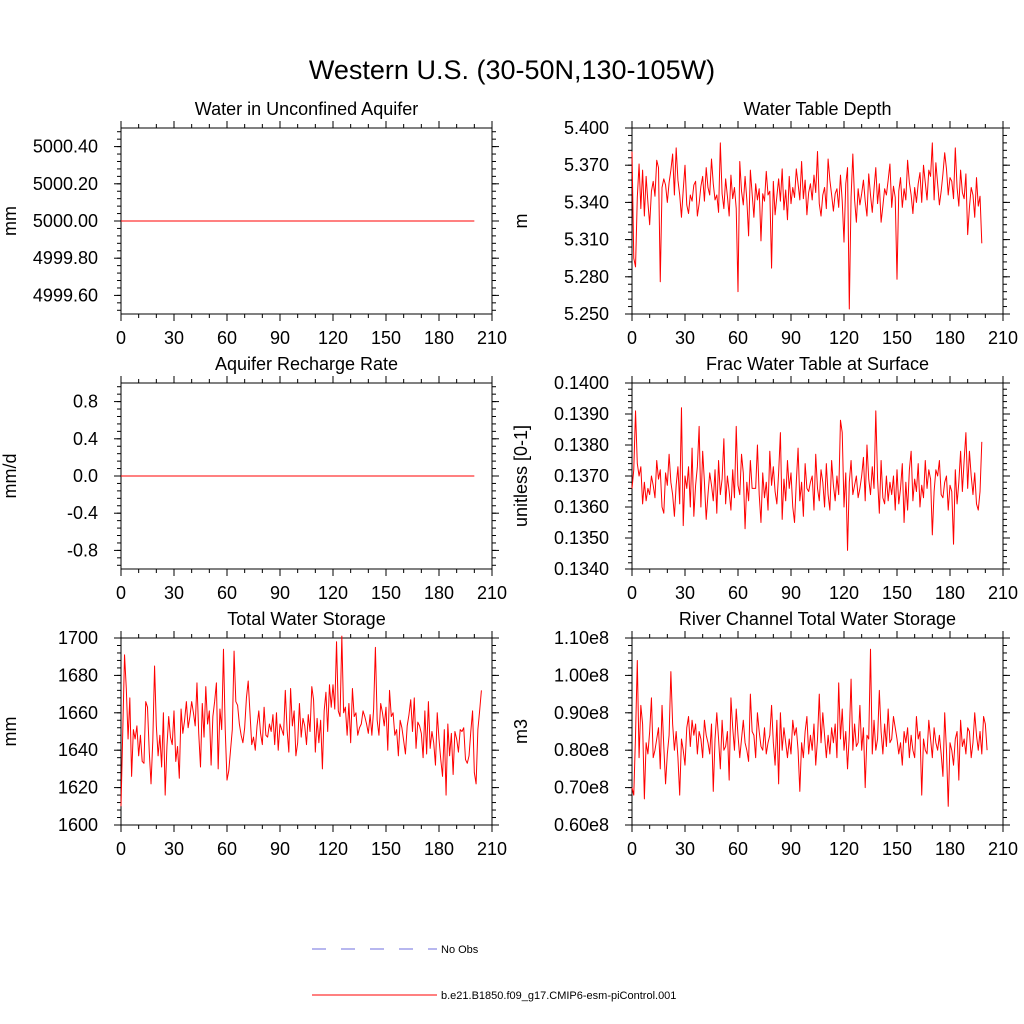  I want to click on y-tick-label: 0.1400, so click(581, 383).